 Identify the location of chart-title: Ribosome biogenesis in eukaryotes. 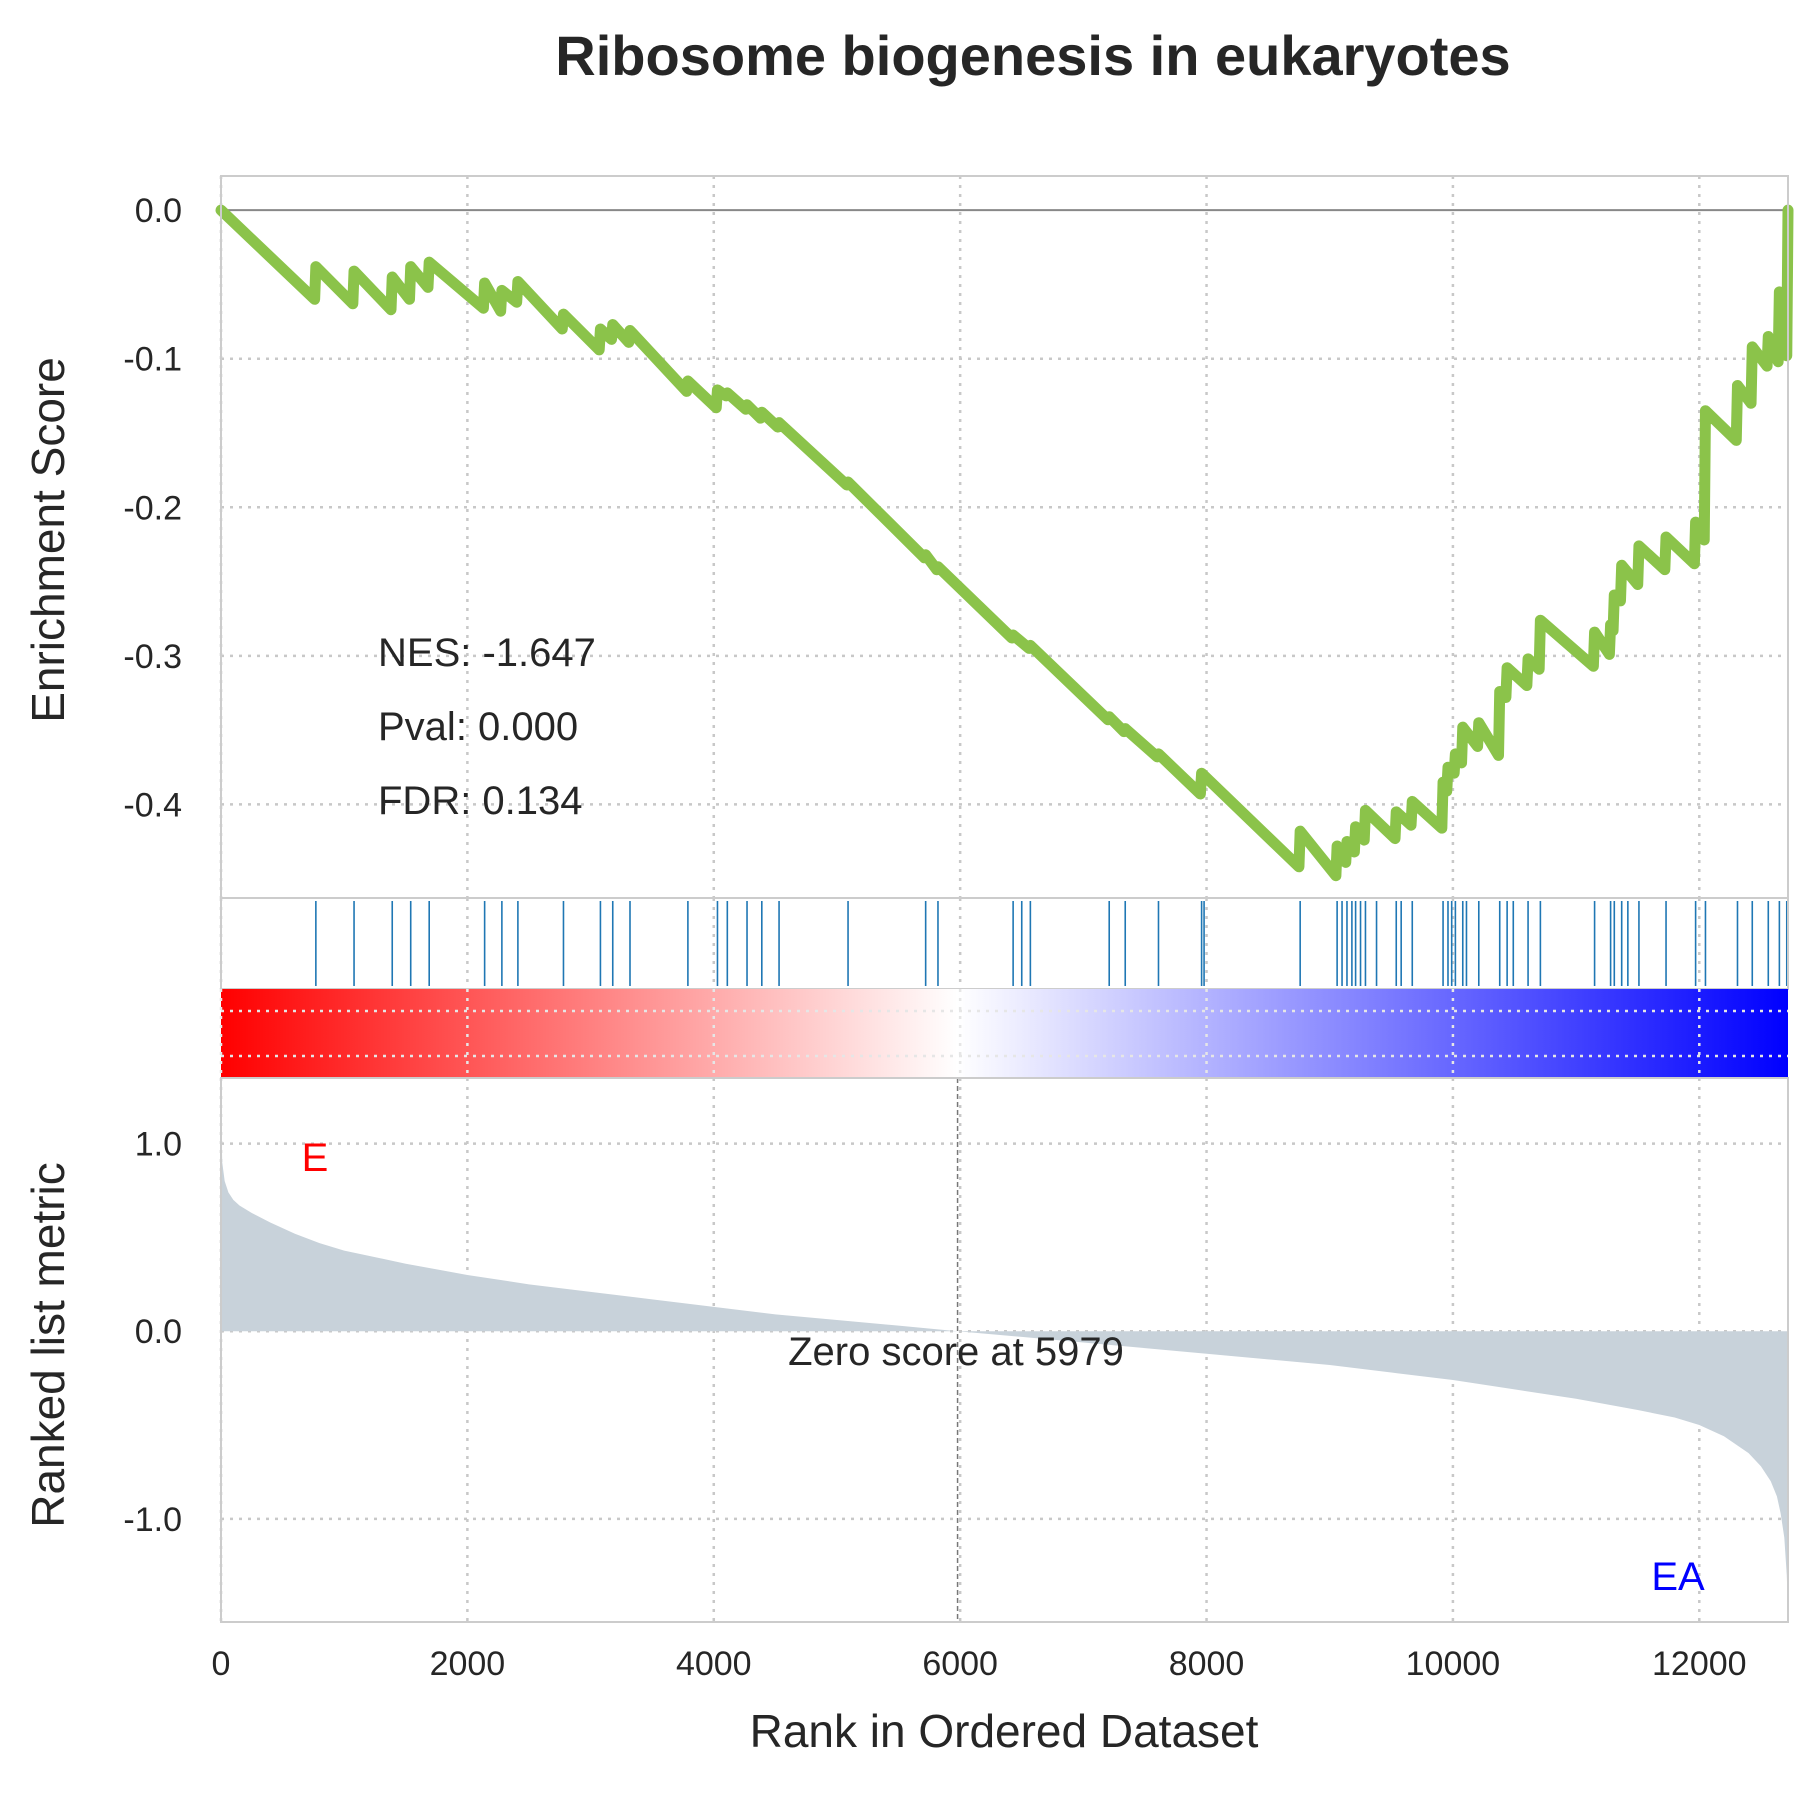
(1032, 55).